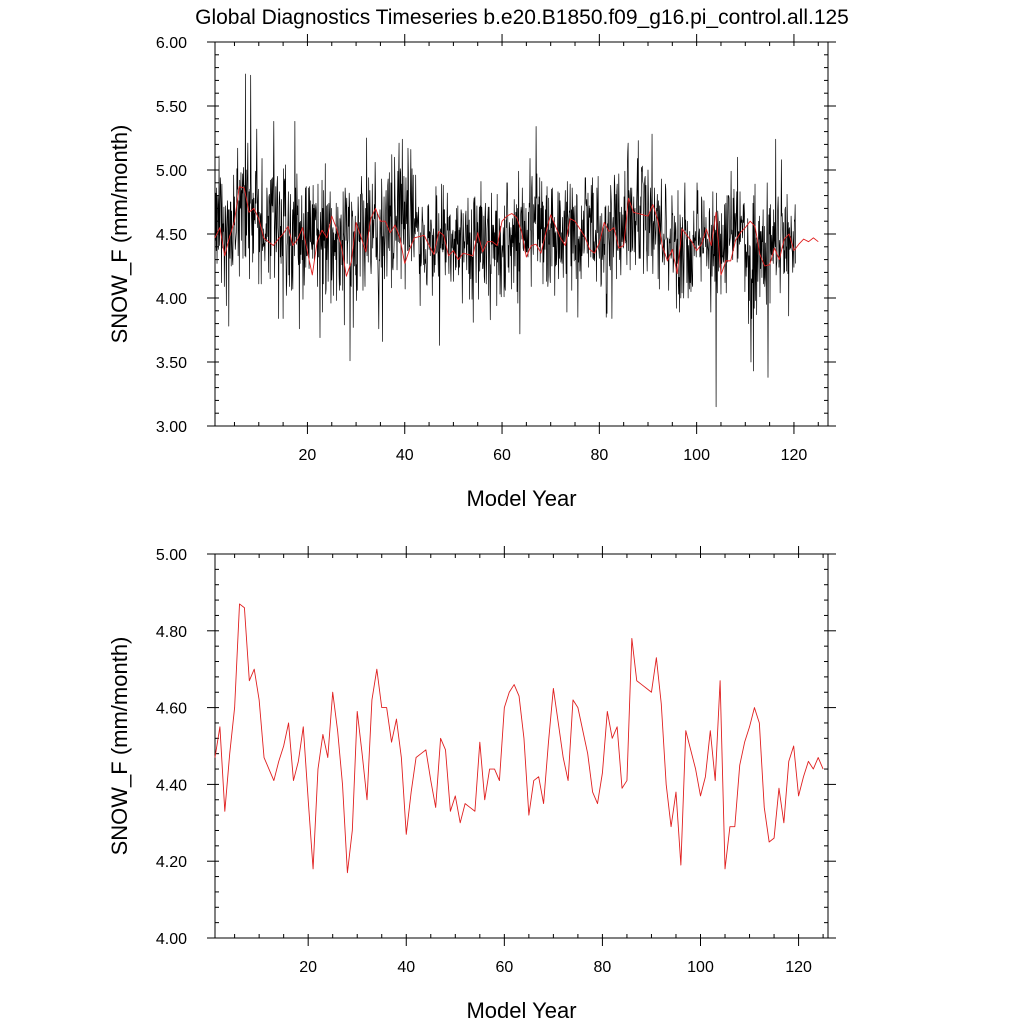  What do you see at coordinates (171, 785) in the screenshot?
I see `y-tick-label: 4.40` at bounding box center [171, 785].